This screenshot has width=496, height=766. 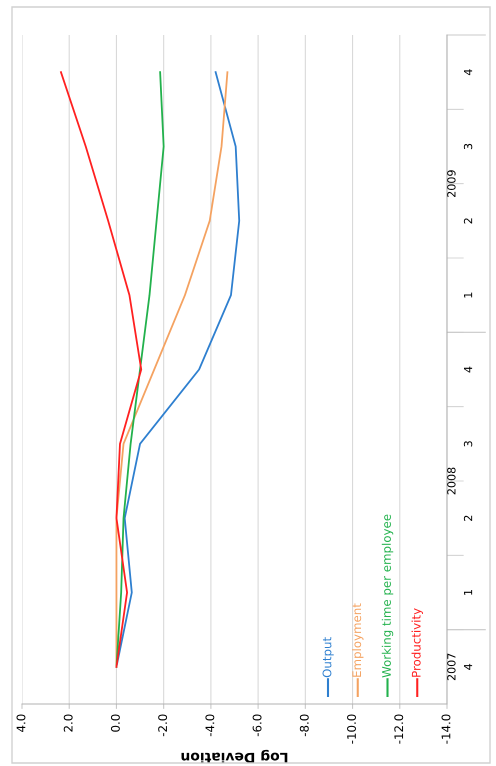 I want to click on text: 2007, so click(x=451, y=667).